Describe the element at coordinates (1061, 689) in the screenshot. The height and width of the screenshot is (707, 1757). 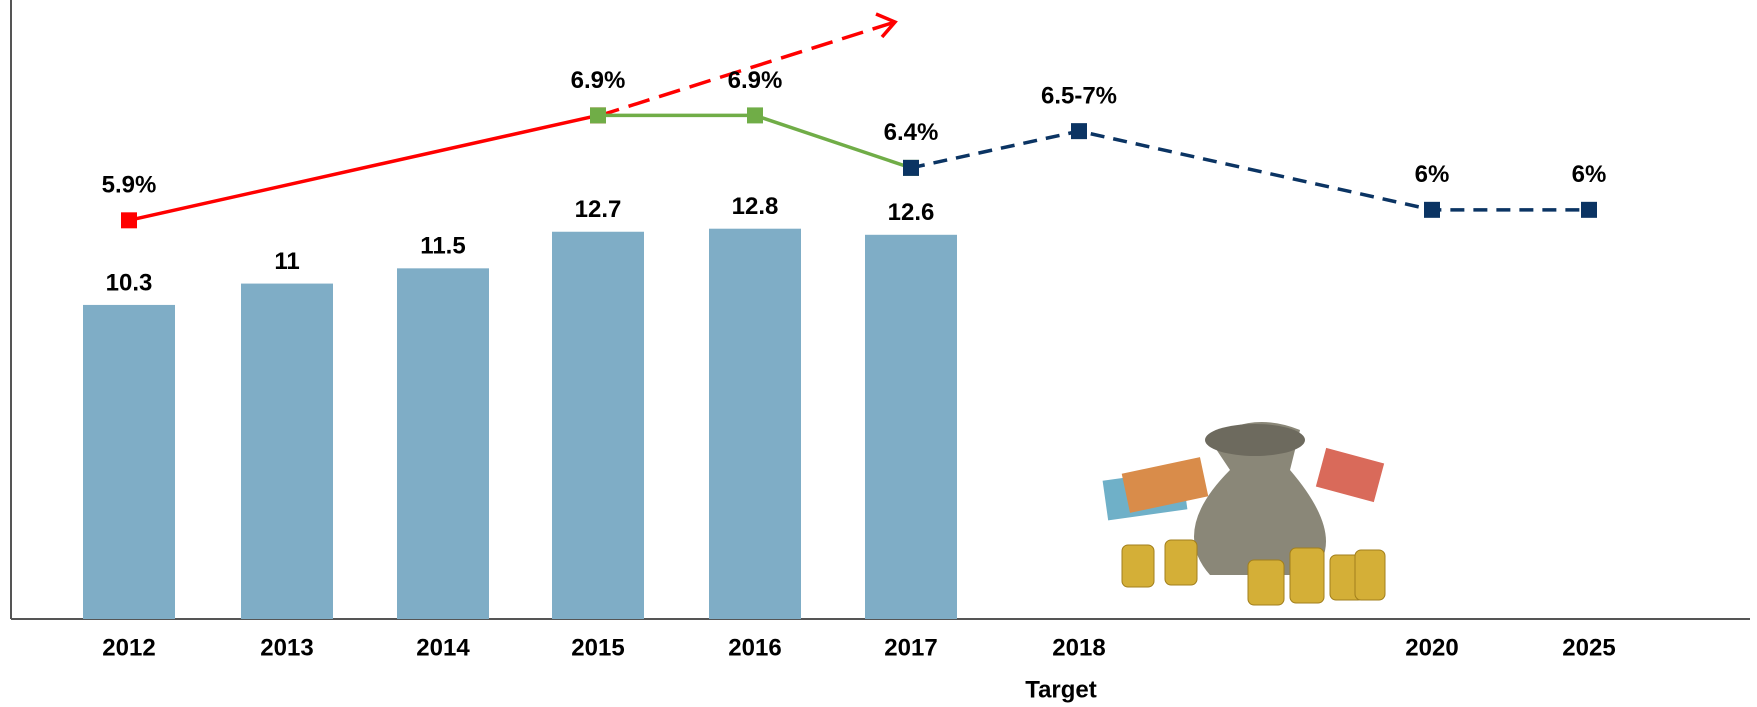
I see `x-annotation: Target` at that location.